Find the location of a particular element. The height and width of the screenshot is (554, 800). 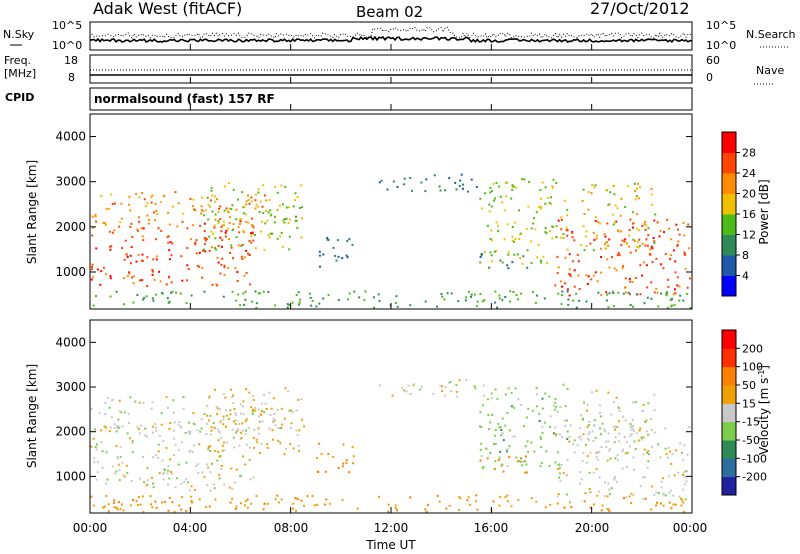

colorbar-segment is located at coordinates (729, 376).